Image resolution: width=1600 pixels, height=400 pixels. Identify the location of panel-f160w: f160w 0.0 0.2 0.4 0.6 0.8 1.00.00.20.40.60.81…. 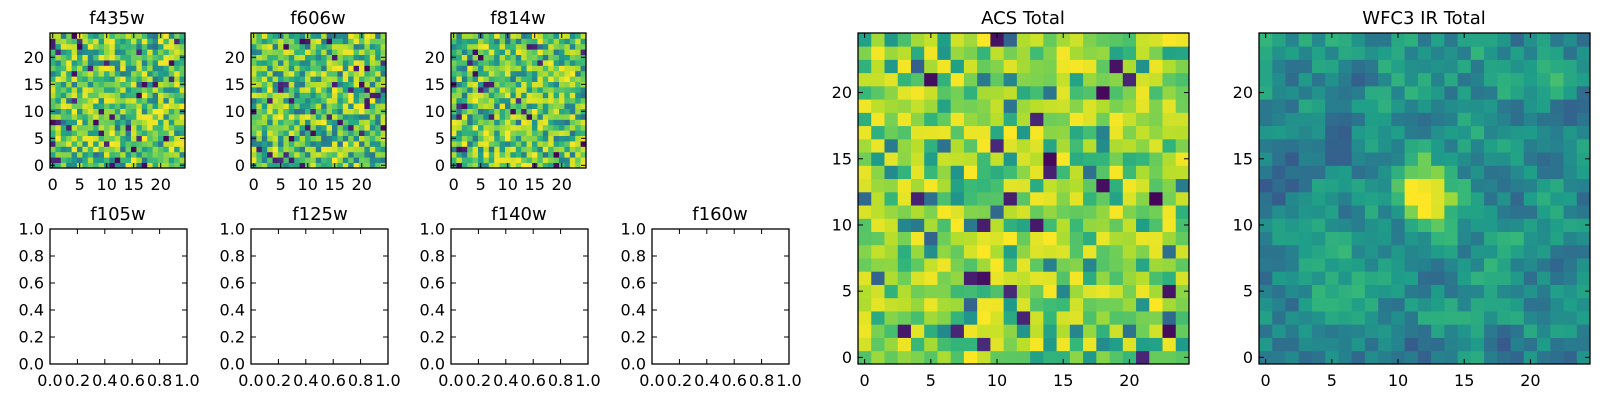
(711, 297).